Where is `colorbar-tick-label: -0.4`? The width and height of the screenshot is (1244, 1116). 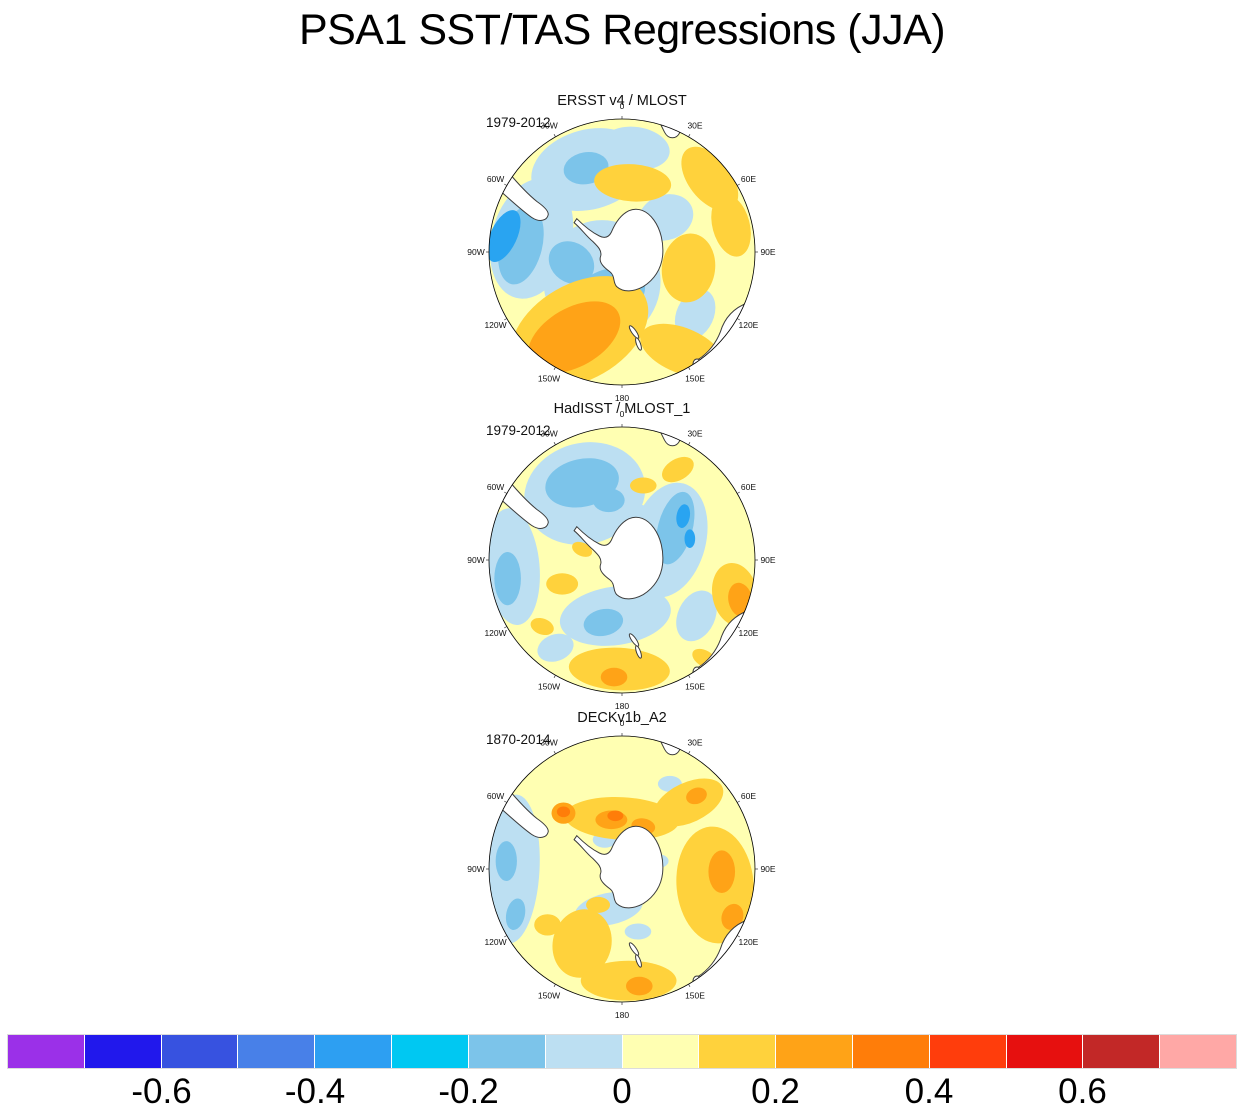 colorbar-tick-label: -0.4 is located at coordinates (315, 1091).